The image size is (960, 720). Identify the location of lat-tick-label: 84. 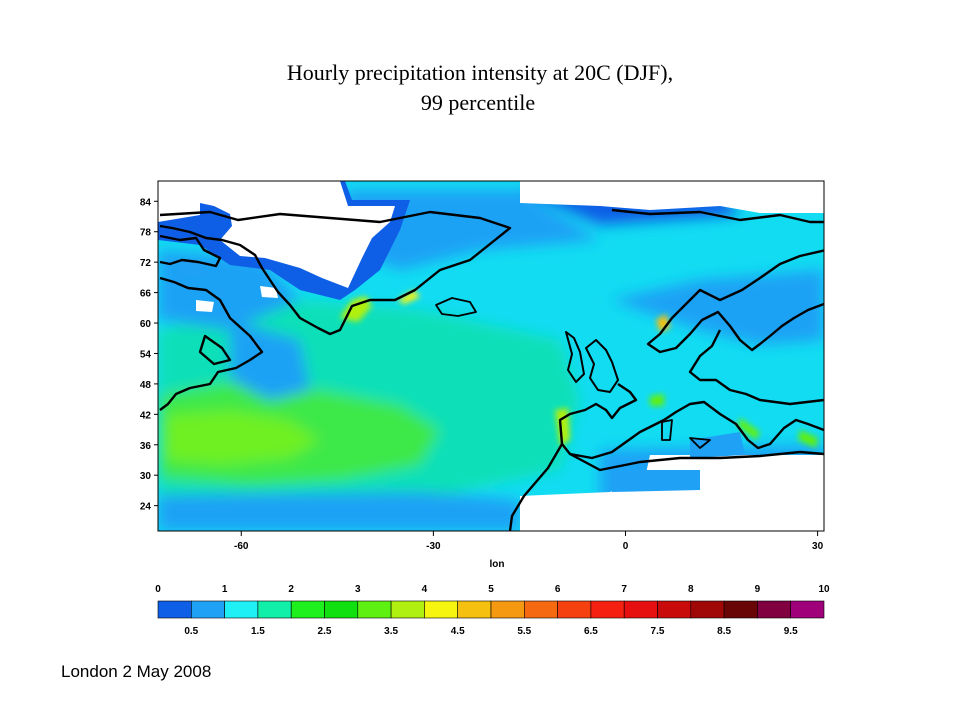
(146, 202).